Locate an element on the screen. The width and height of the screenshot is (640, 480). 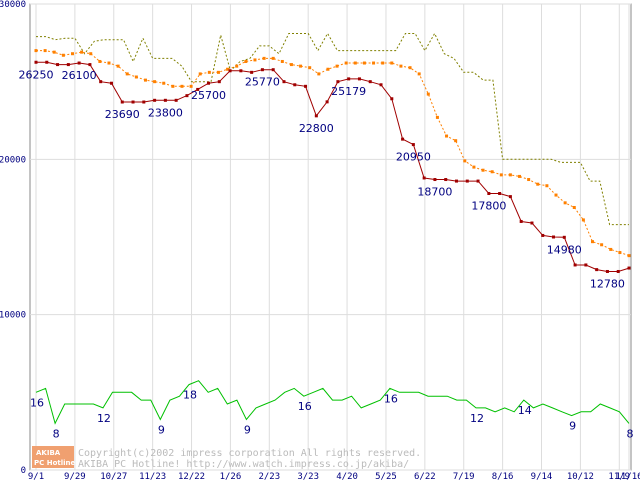
x-tick-label: 11/16 is located at coordinates (627, 476).